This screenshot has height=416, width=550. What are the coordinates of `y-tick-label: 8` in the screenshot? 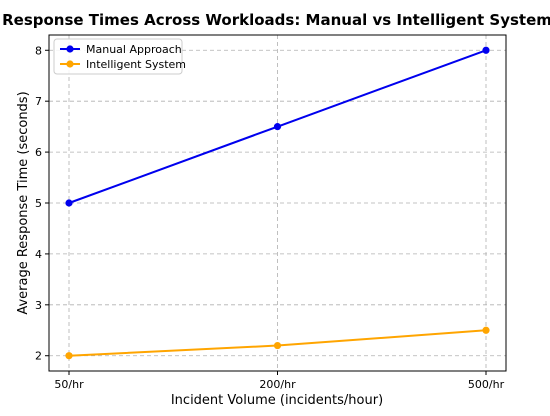 It's located at (38, 50).